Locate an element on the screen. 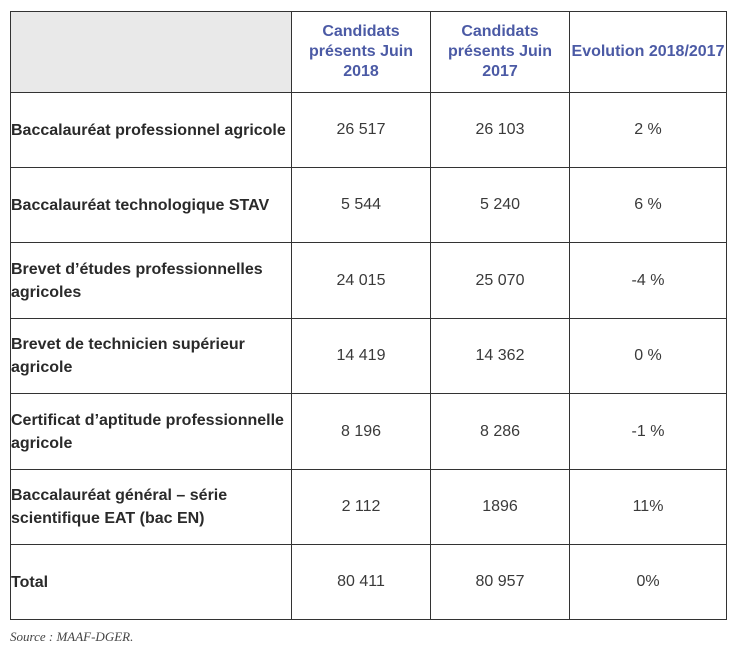 This screenshot has height=653, width=732. table-row-total: Total 80 411 80 957 0% is located at coordinates (368, 582).